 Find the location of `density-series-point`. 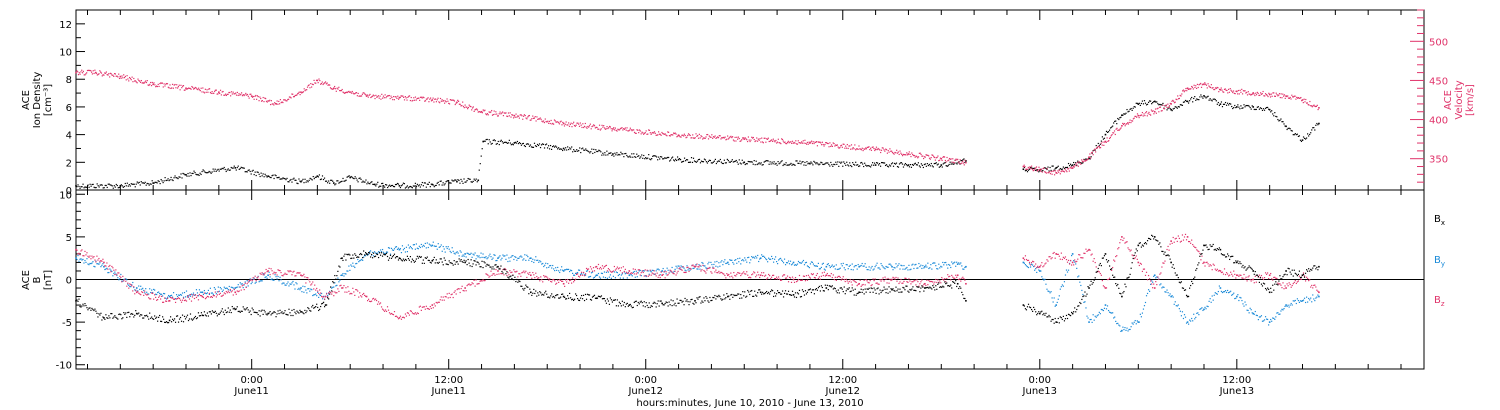

density-series-point is located at coordinates (908, 165).